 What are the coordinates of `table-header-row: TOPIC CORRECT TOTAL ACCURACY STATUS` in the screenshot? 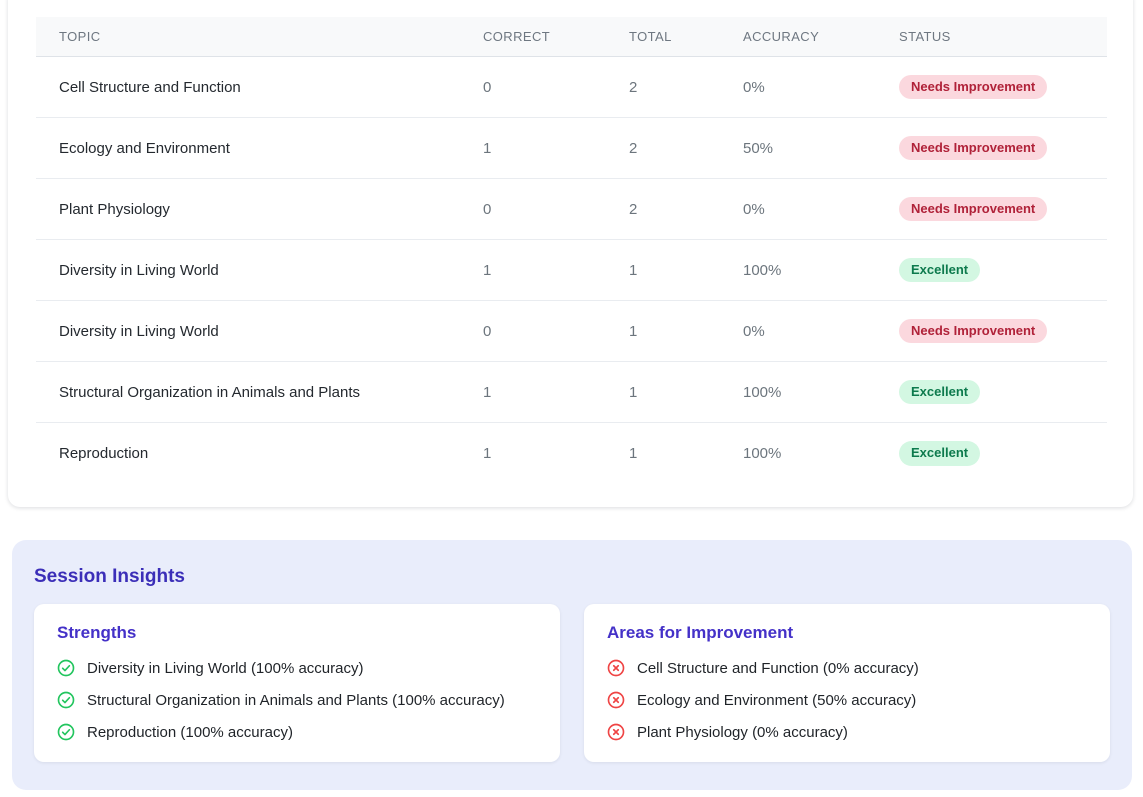 It's located at (571, 37).